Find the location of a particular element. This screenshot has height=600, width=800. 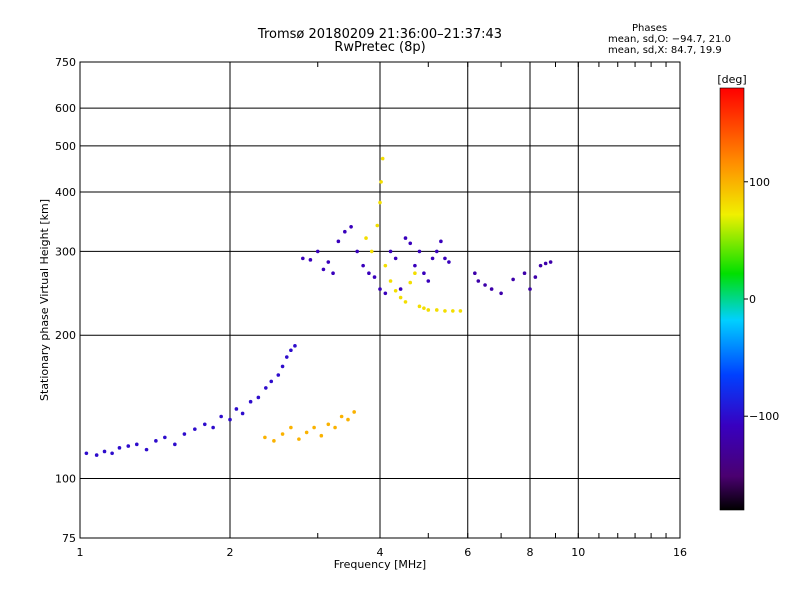

x-tick-label: 1 is located at coordinates (80, 552).